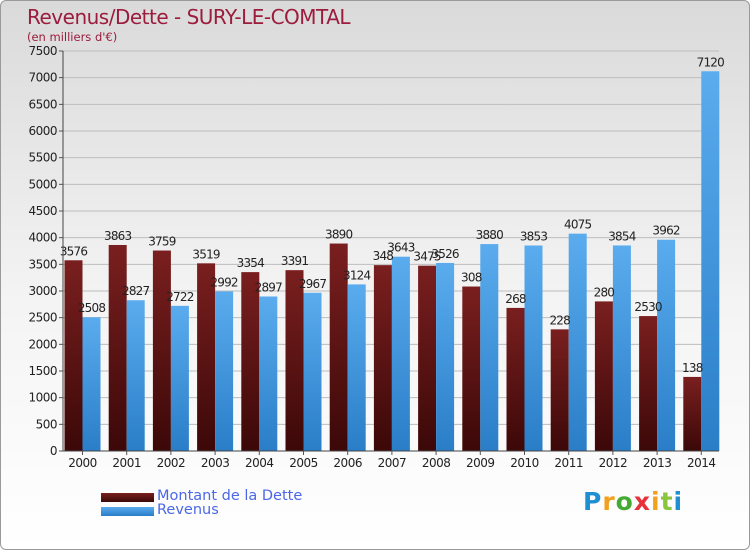  Describe the element at coordinates (42, 344) in the screenshot. I see `y-tick-label: 2000` at that location.